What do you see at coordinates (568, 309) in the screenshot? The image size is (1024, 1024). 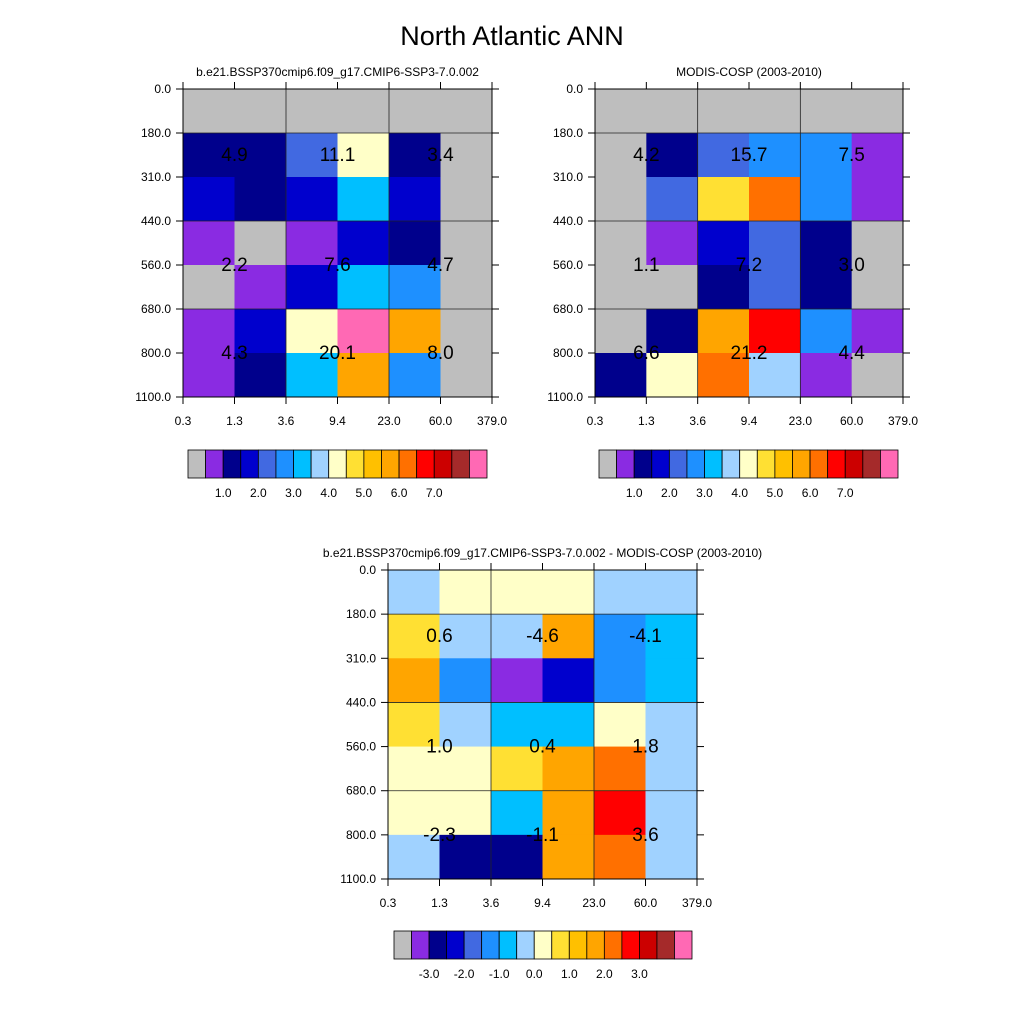 I see `y-tick-label: 680.0` at bounding box center [568, 309].